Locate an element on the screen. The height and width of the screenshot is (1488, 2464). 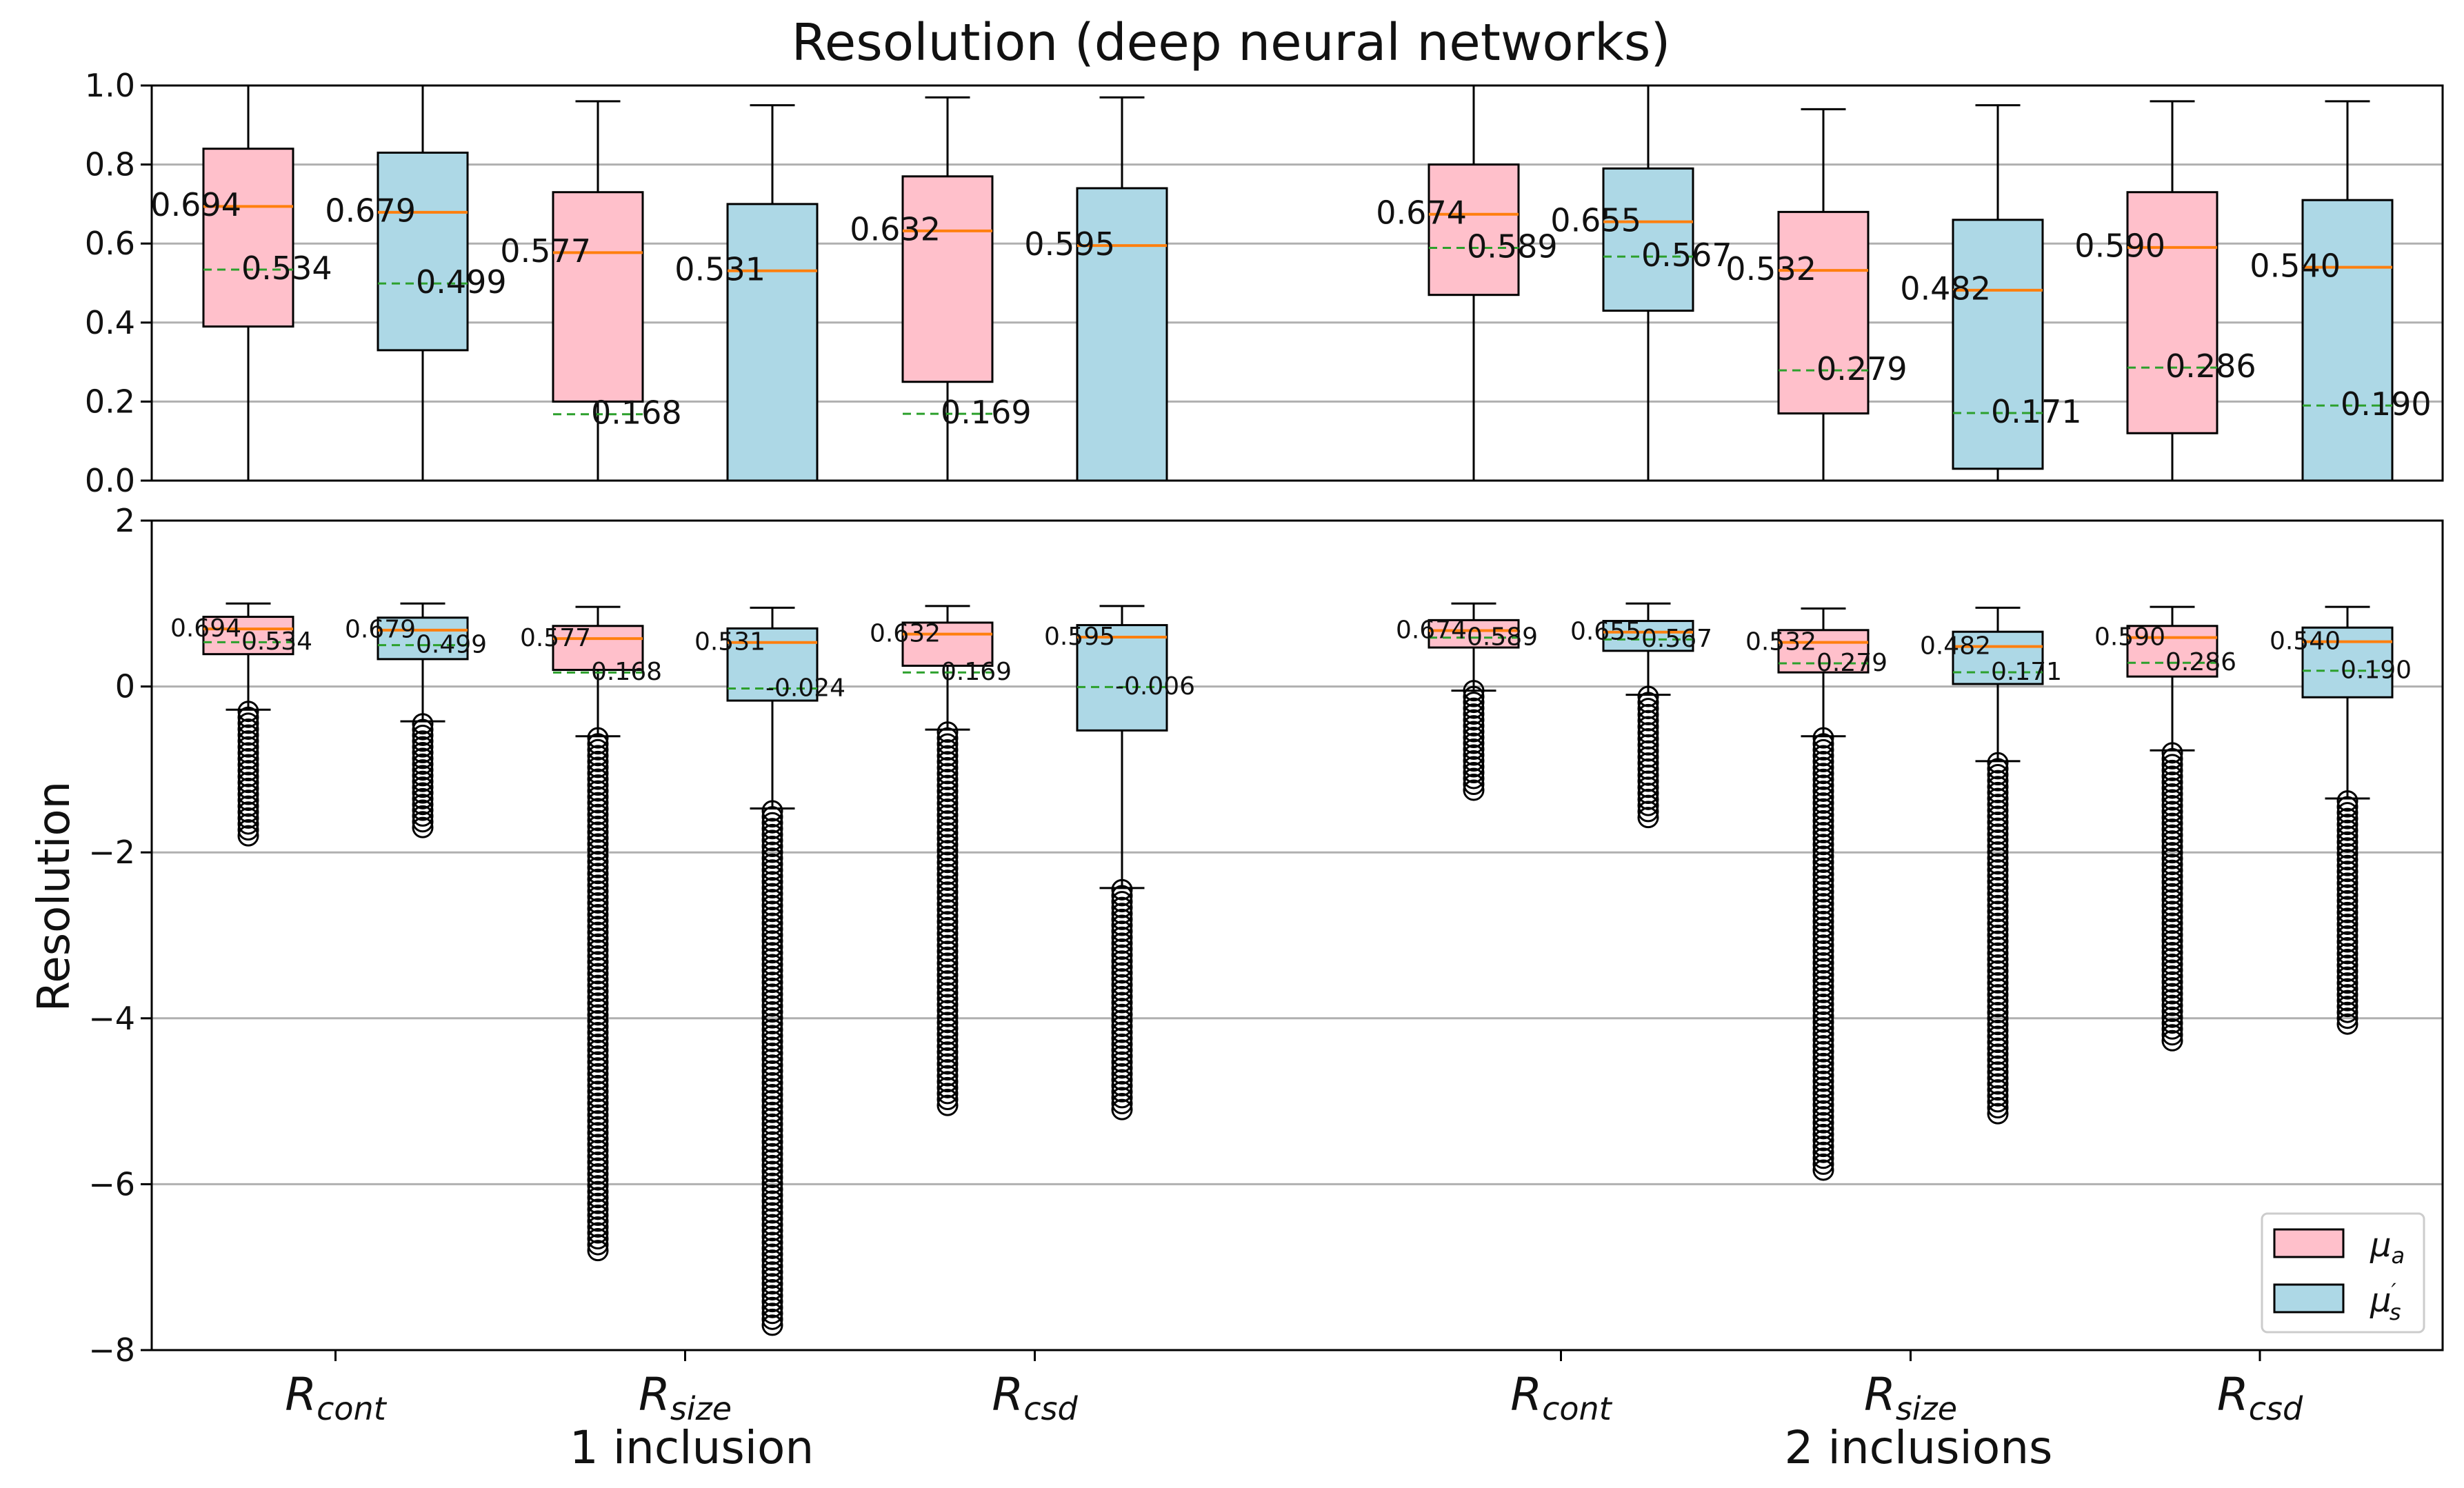
legend-label-mu-a-main: μ is located at coordinates (2381, 1245).